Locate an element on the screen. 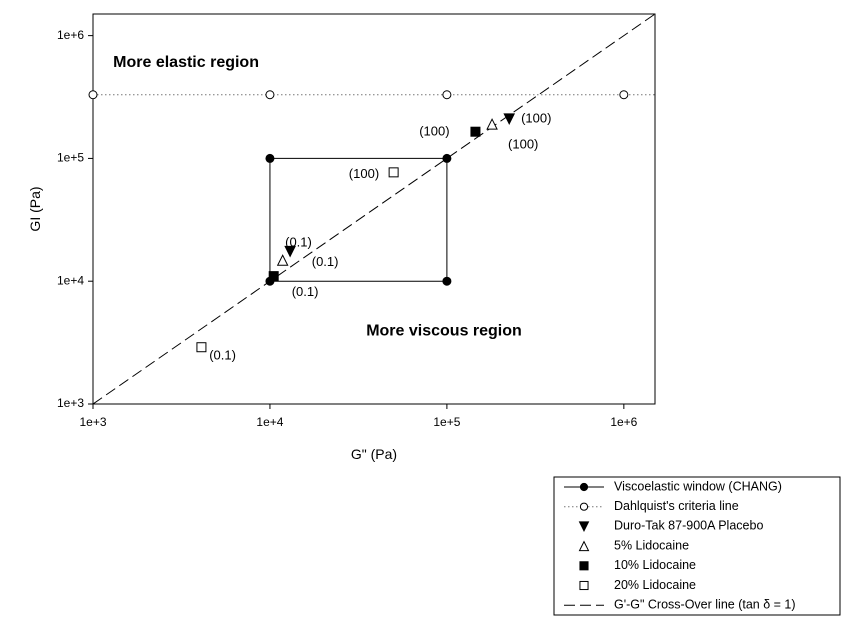 The image size is (849, 619). region-label-0: More elastic region is located at coordinates (186, 62).